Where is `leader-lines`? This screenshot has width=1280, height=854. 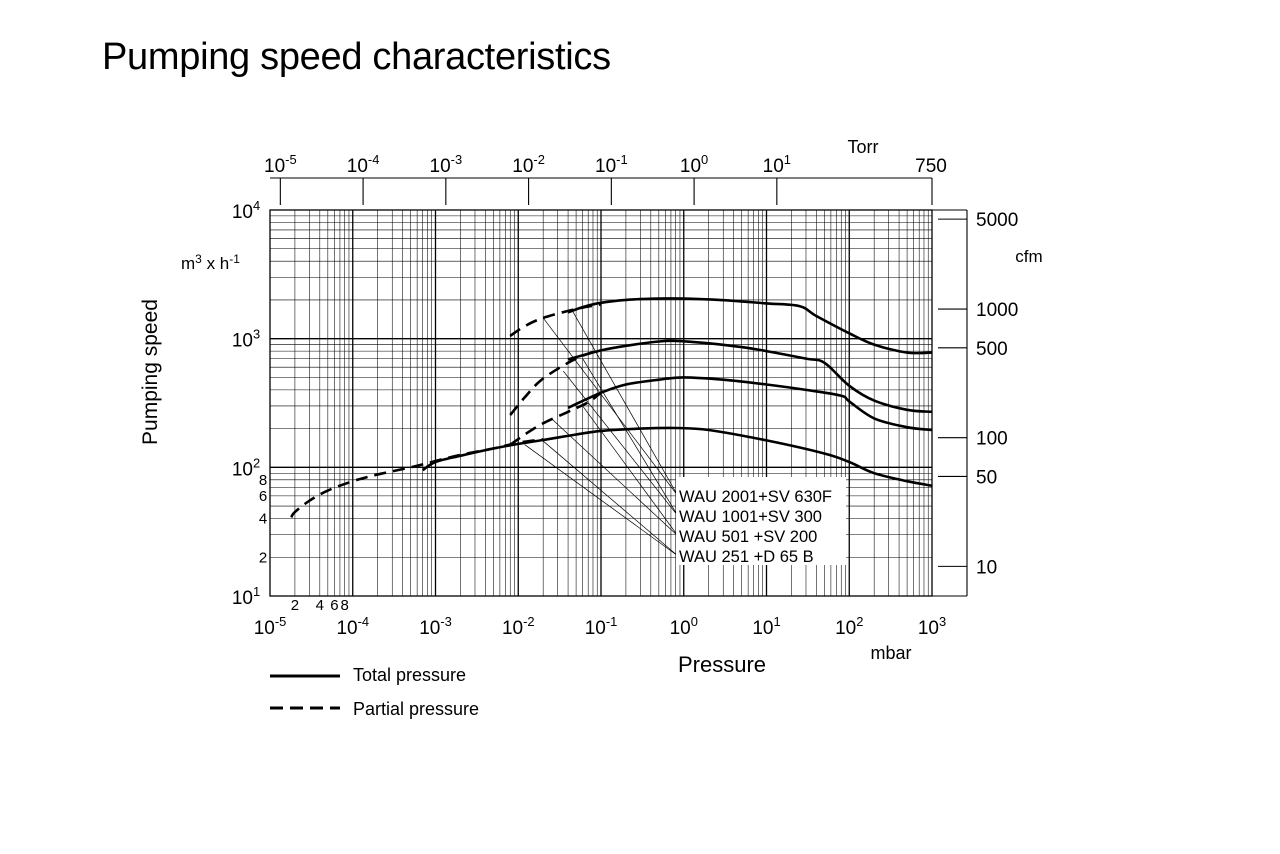 leader-lines is located at coordinates (601, 433).